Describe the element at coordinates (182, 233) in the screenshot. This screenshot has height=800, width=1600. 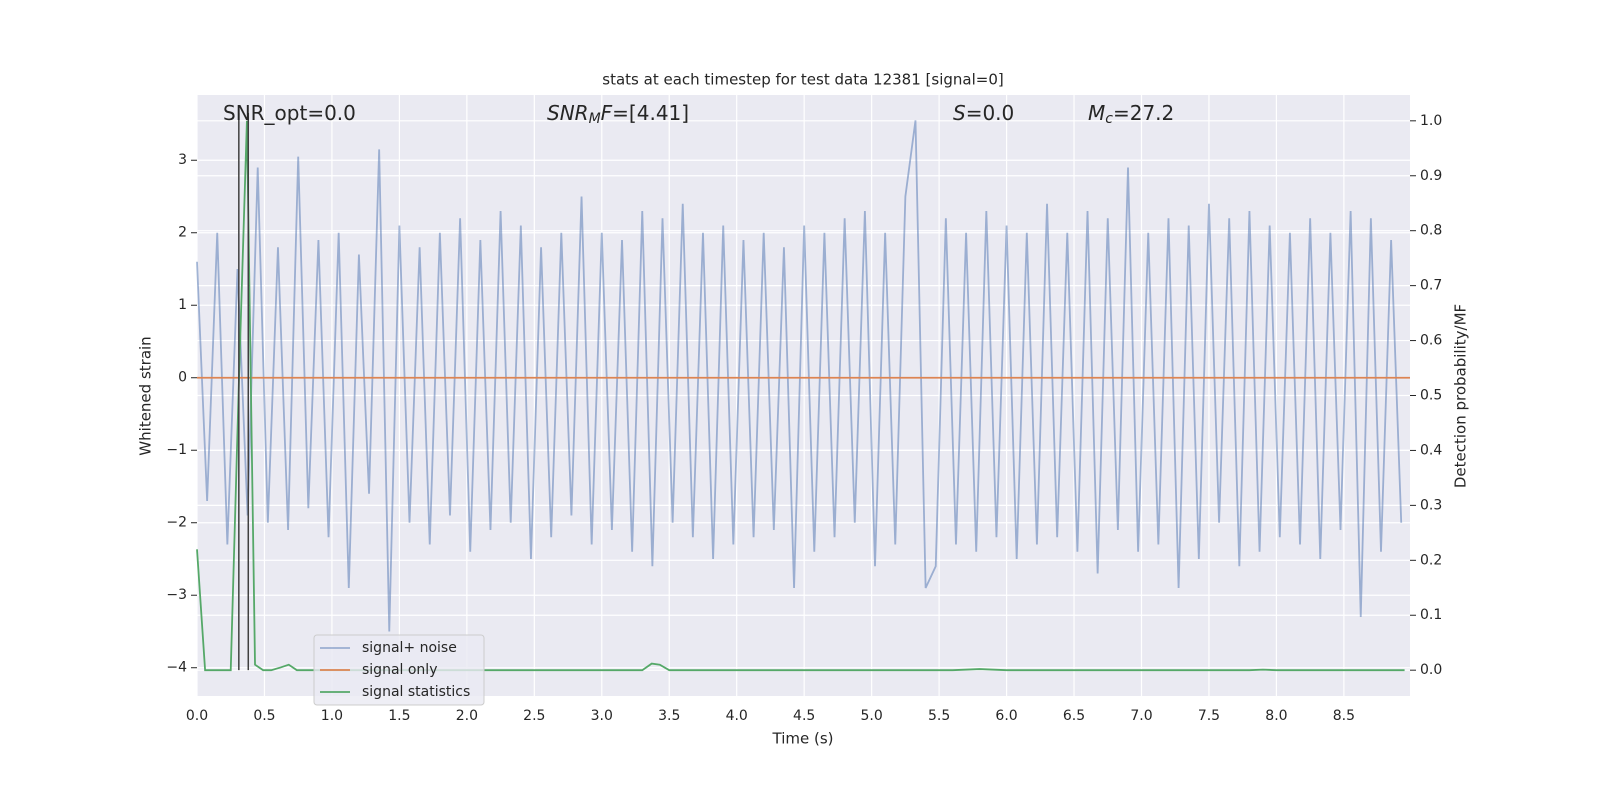
I see `y-tick-label: 2` at that location.